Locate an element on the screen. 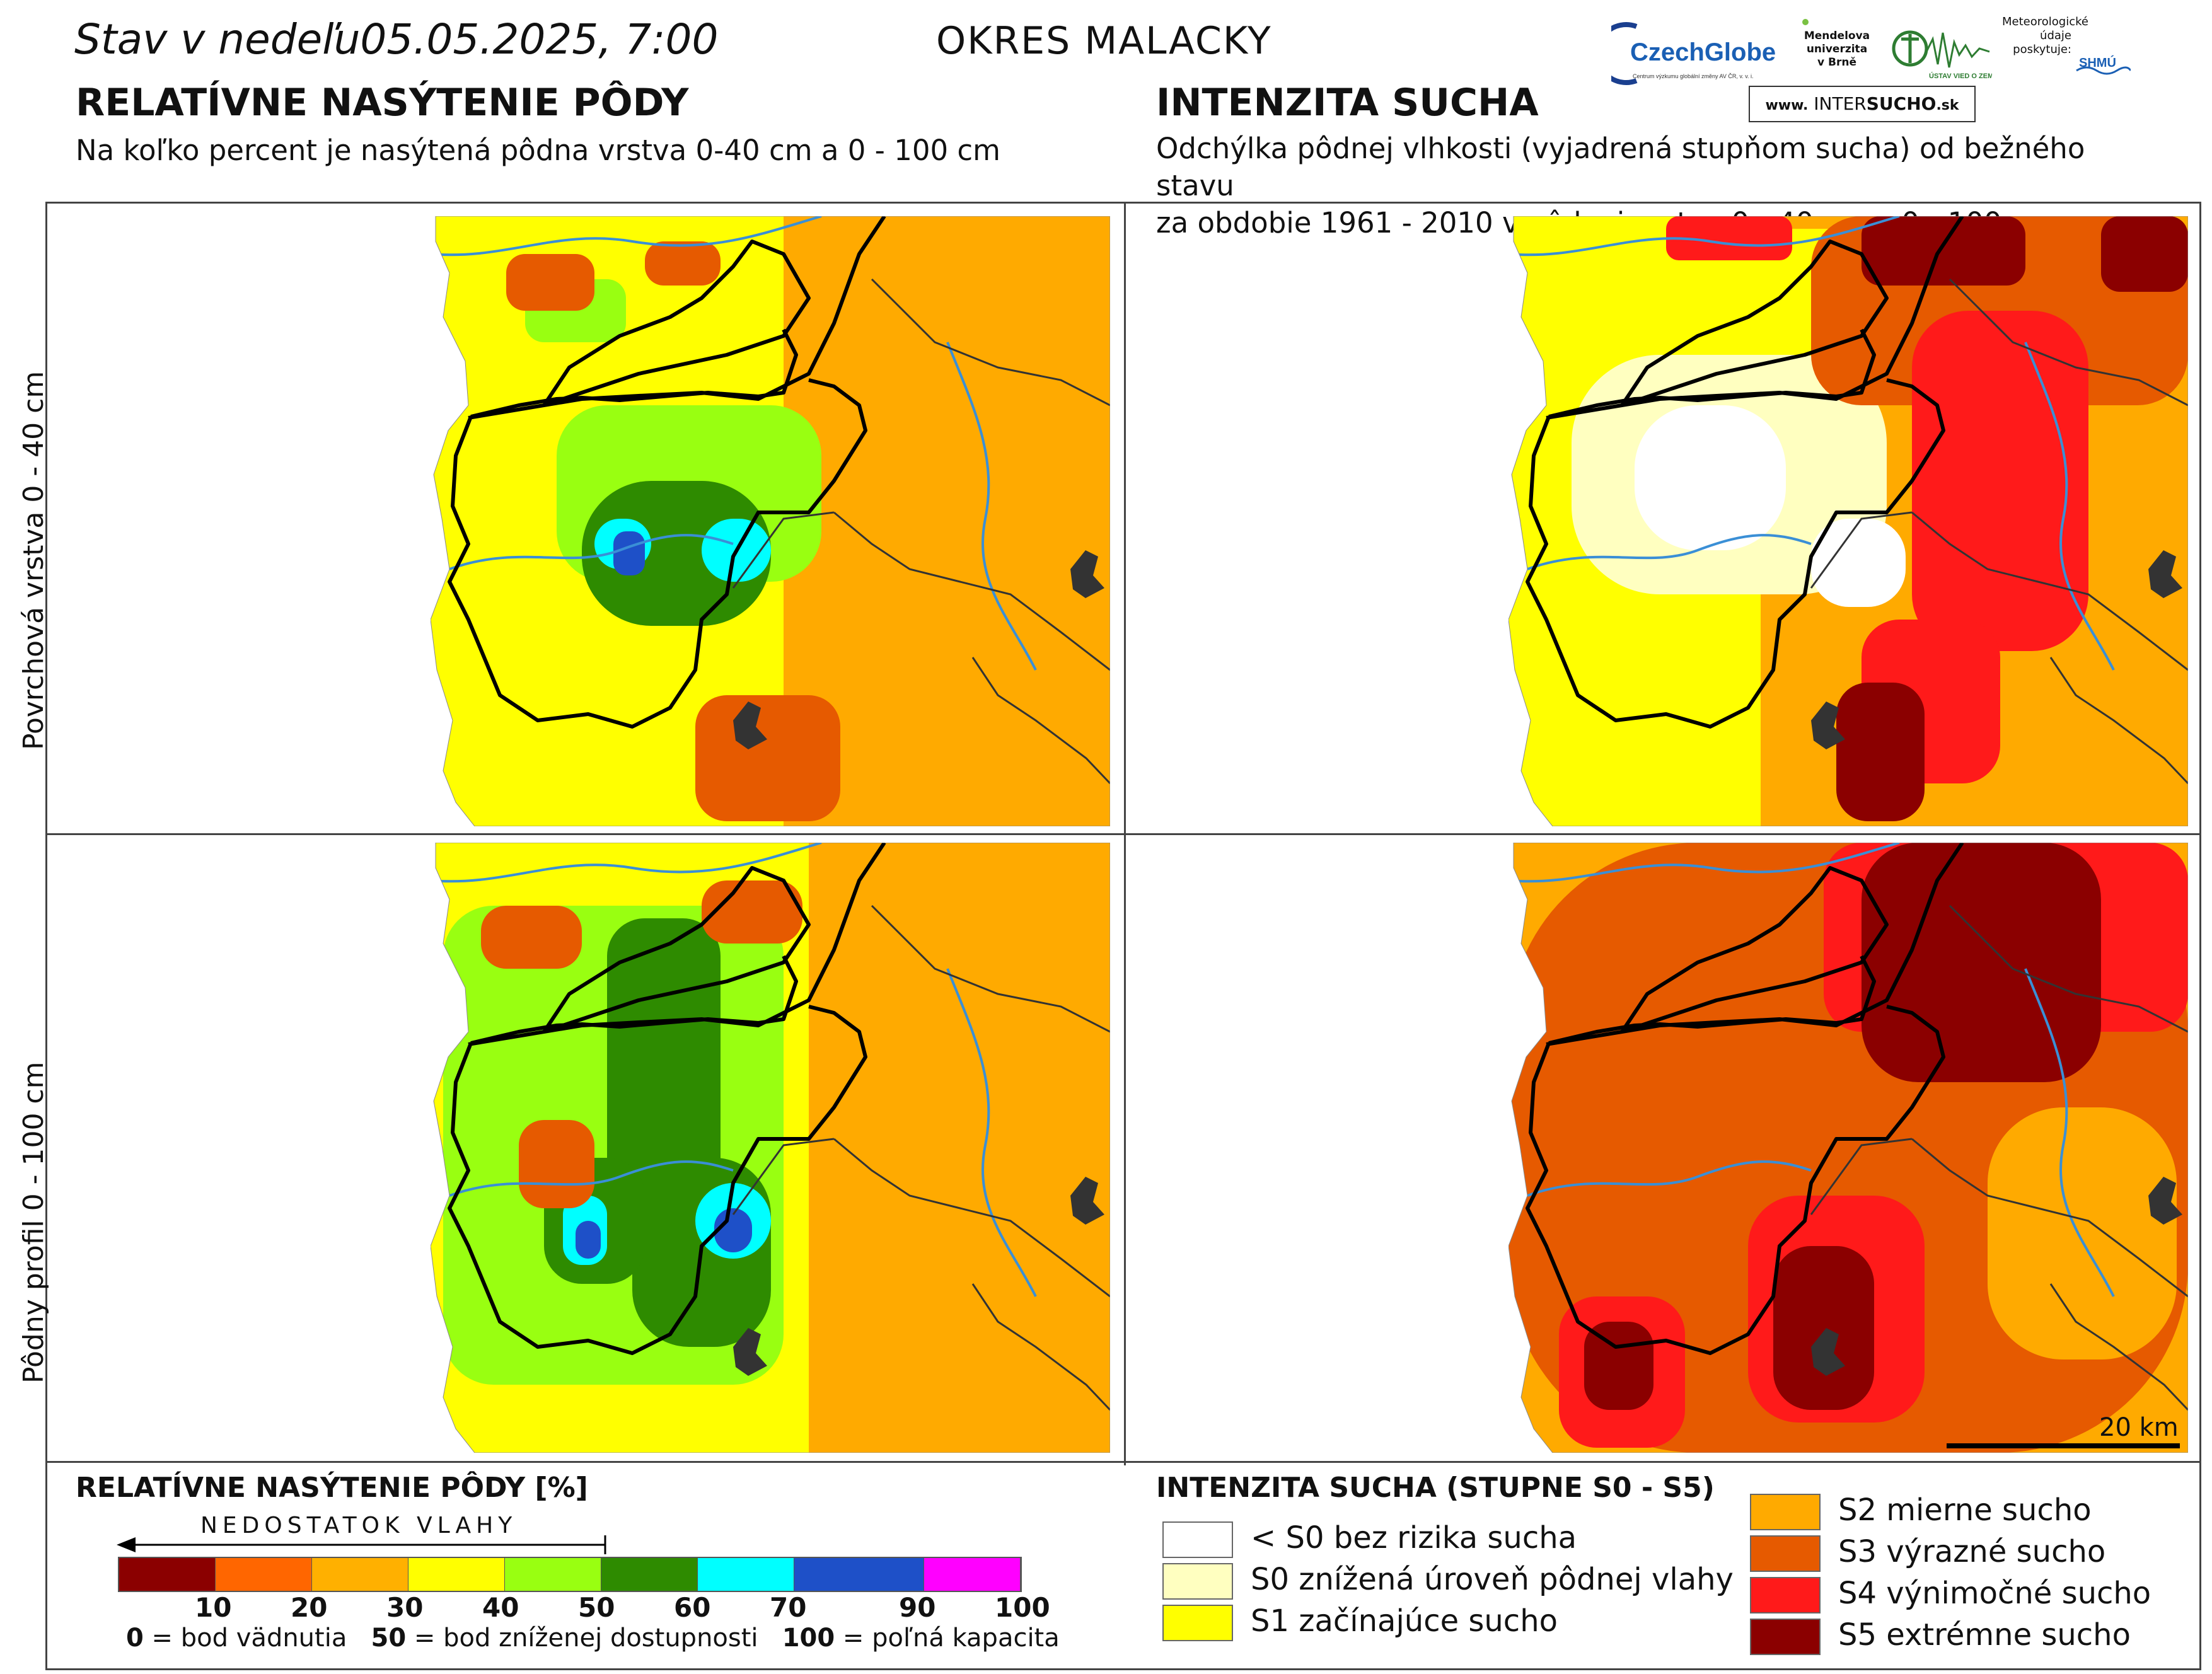 The width and height of the screenshot is (2212, 1674). map-saturation-topsoil is located at coordinates (770, 521).